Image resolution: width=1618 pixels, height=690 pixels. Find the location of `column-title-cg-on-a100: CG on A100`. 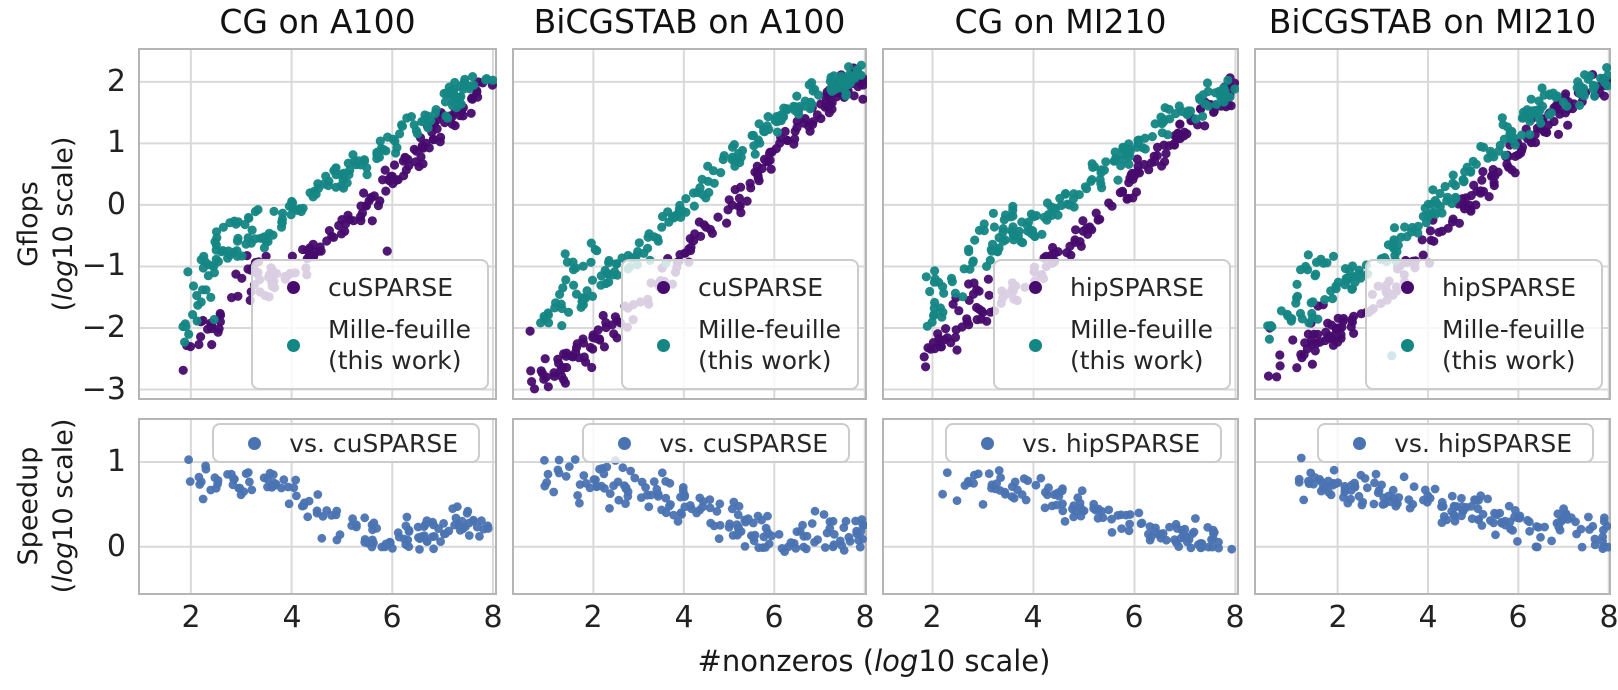

column-title-cg-on-a100: CG on A100 is located at coordinates (317, 21).